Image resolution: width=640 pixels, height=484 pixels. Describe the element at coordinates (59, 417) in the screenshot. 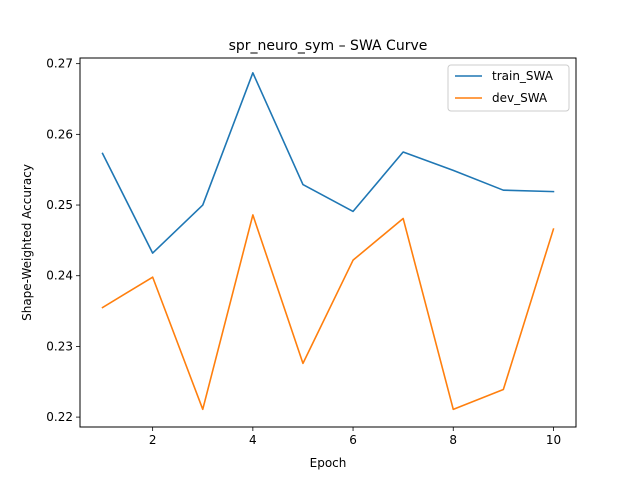

I see `y-tick-label: 0.22` at that location.